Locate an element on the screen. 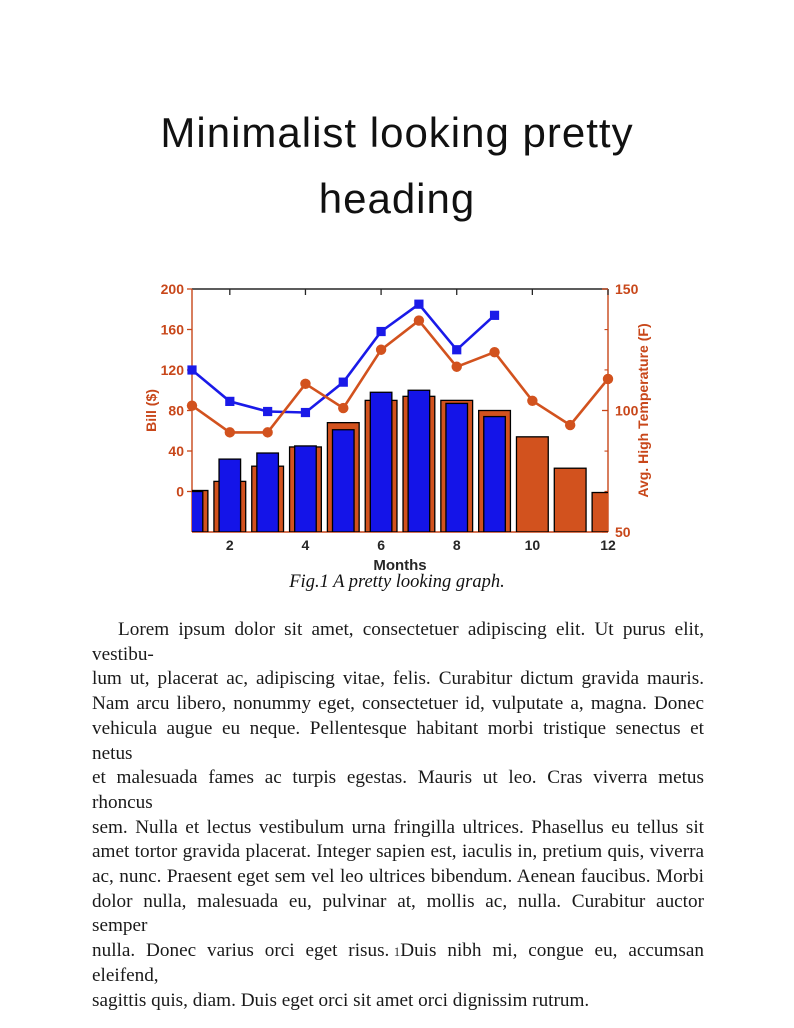 The width and height of the screenshot is (794, 1028). left-tick-label: 120 is located at coordinates (173, 370).